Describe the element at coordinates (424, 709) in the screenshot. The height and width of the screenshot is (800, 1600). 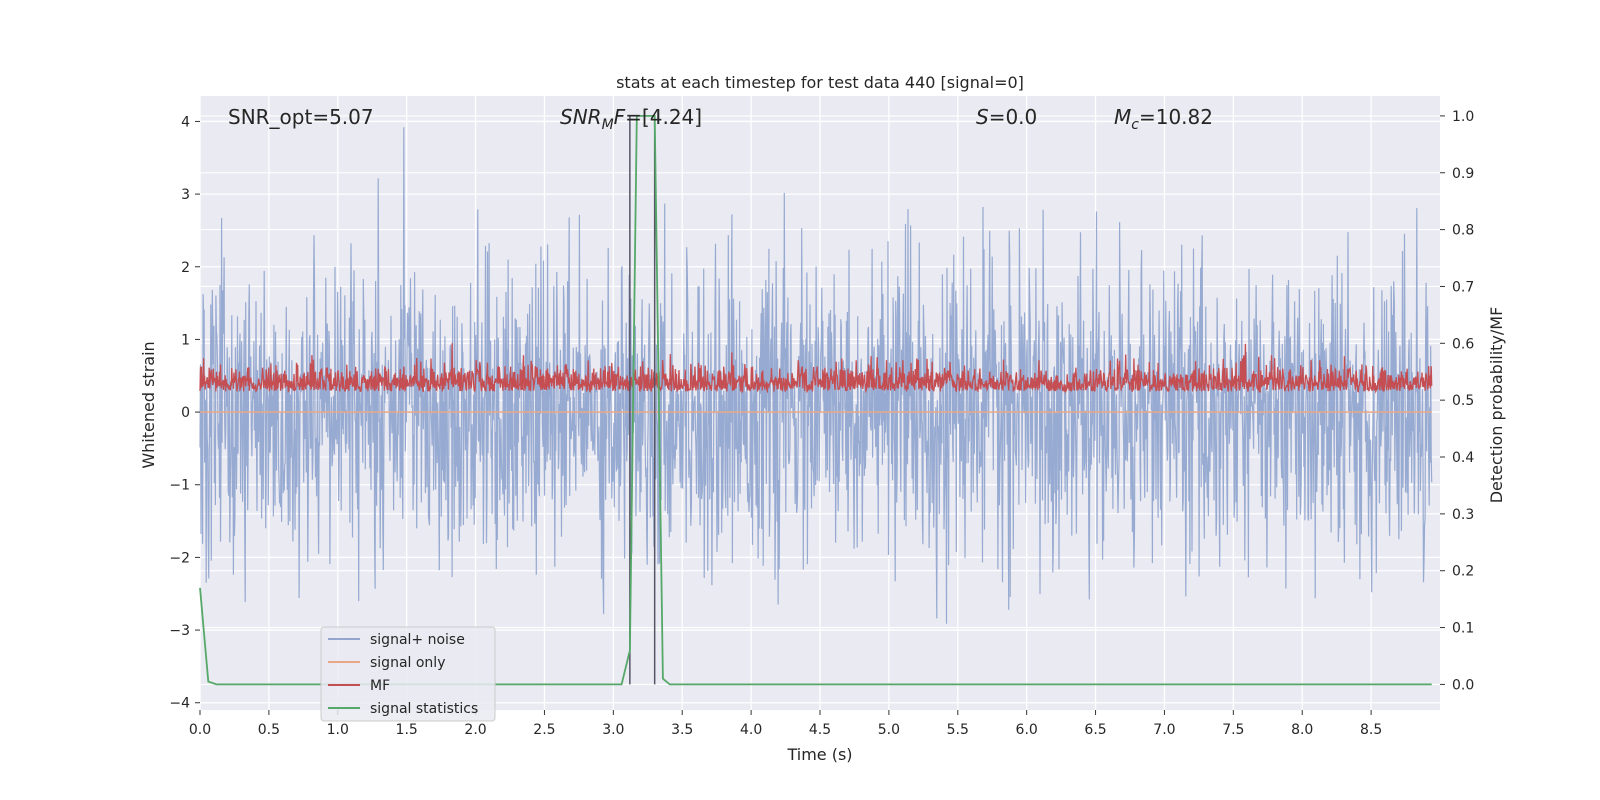
I see `legend-label-signal-statistics: signal statistics` at that location.